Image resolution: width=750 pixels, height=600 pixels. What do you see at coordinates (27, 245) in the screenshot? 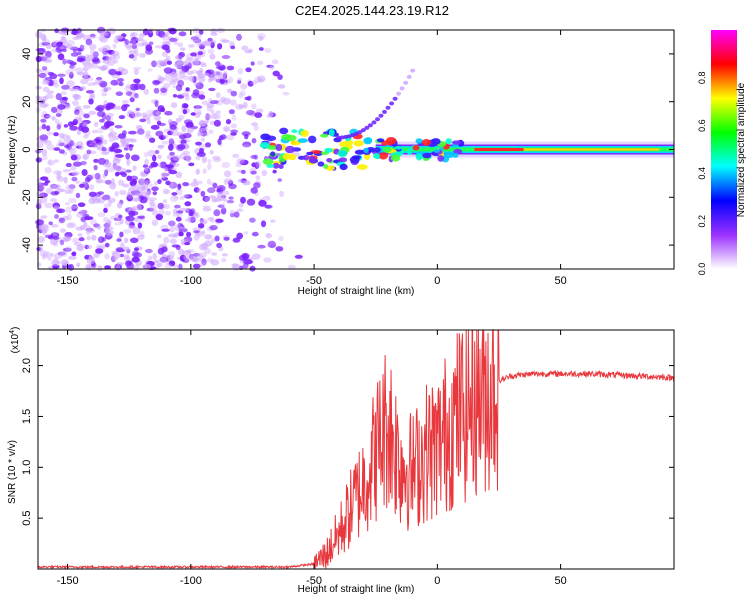
I see `y-tick-label: -40` at bounding box center [27, 245].